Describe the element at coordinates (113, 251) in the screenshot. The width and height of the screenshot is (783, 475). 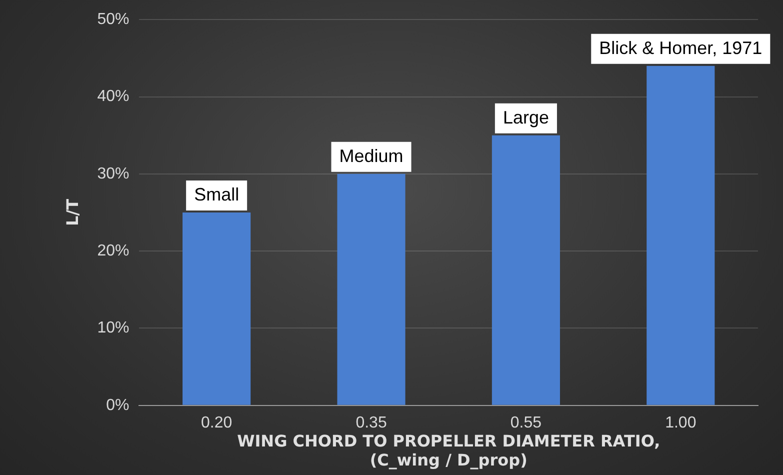
I see `y-tick-label: 20%` at that location.